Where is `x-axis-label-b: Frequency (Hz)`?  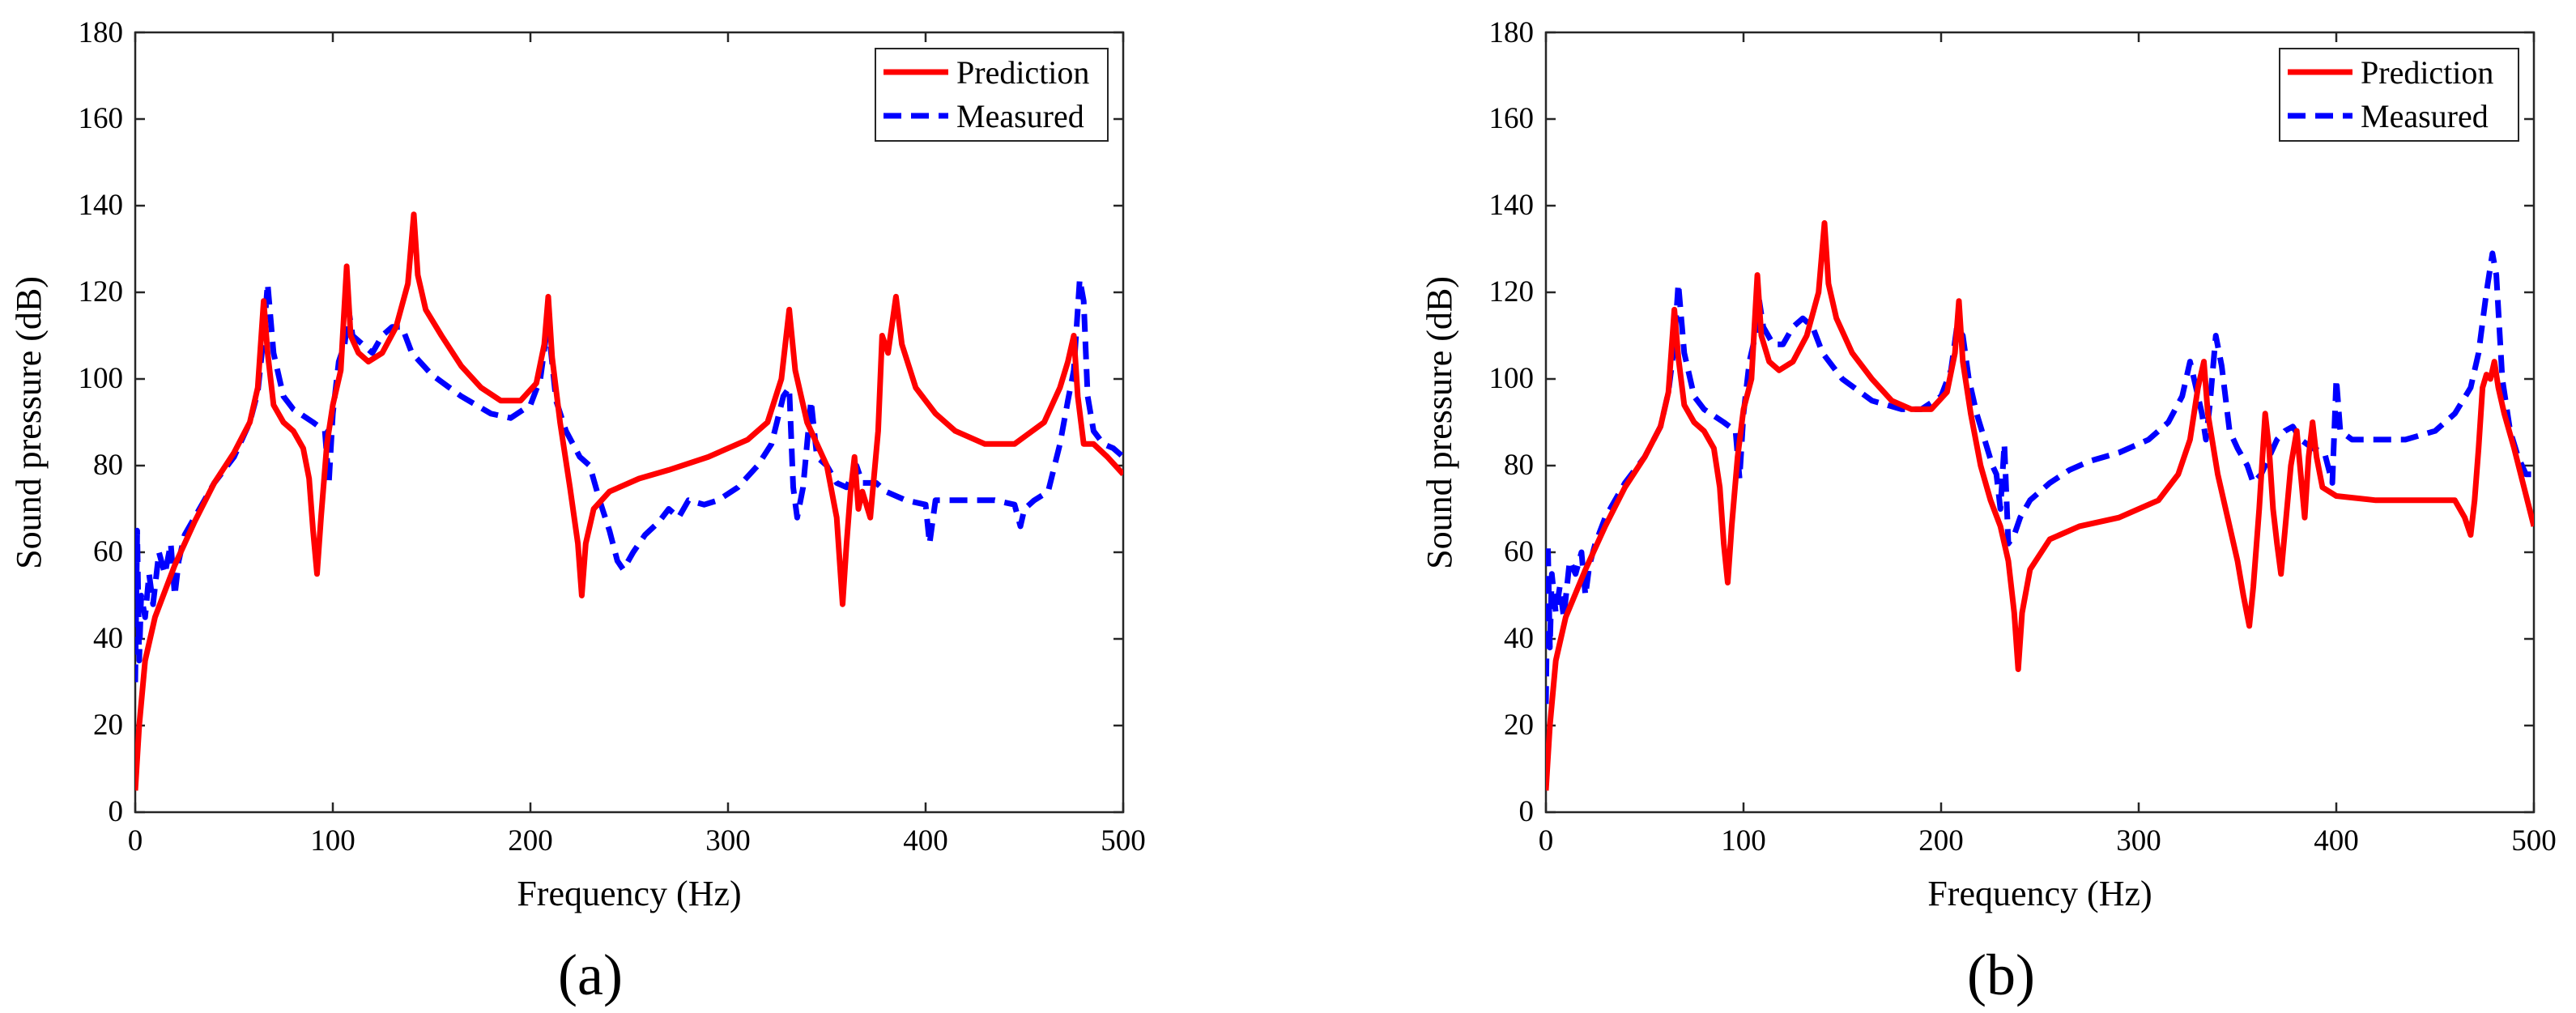 x-axis-label-b: Frequency (Hz) is located at coordinates (2039, 893).